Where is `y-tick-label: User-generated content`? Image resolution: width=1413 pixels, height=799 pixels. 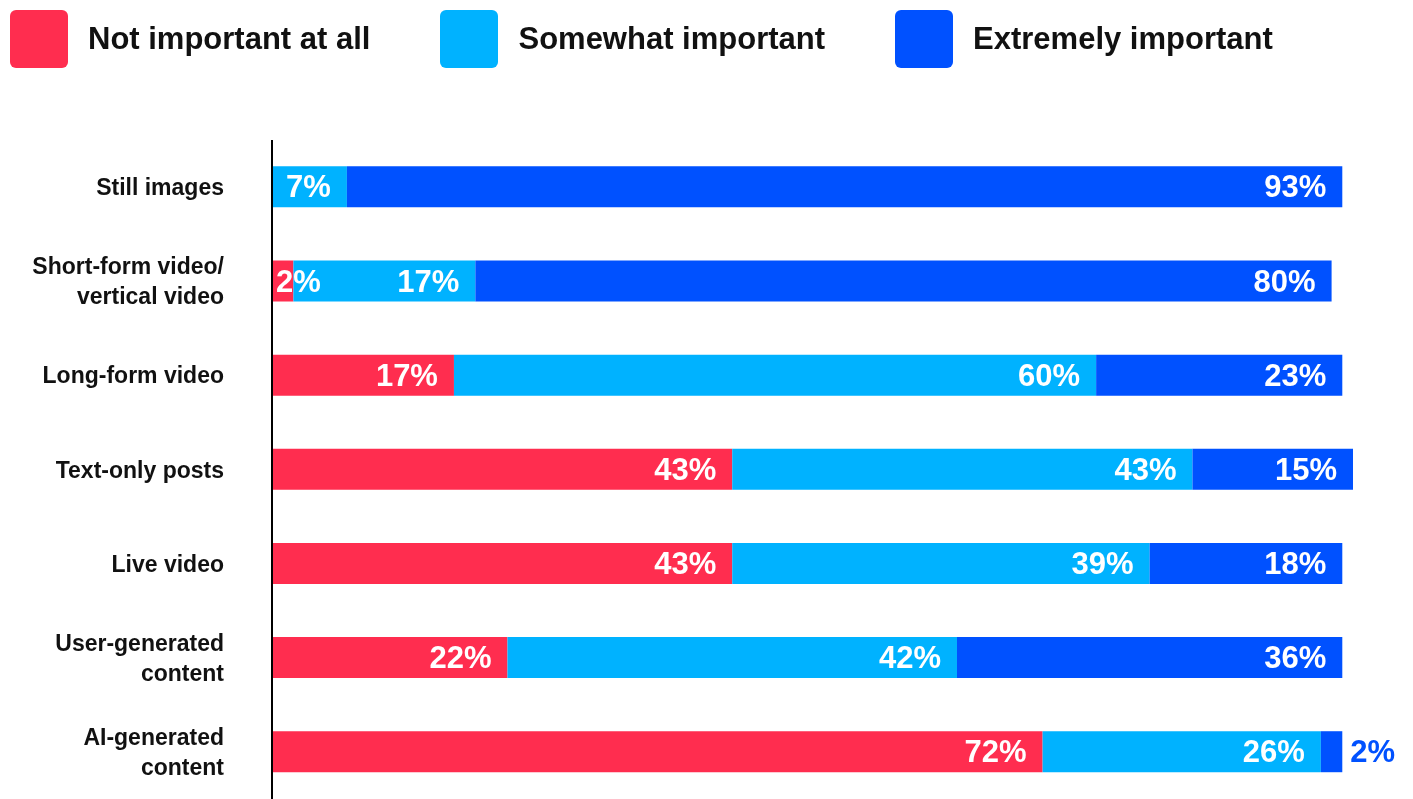
y-tick-label: User-generated content is located at coordinates (140, 657).